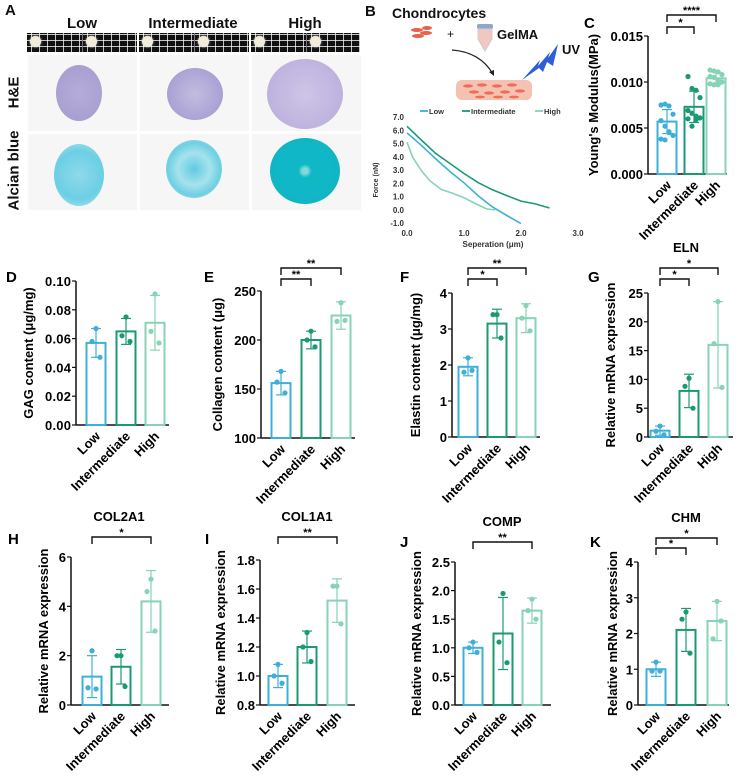  I want to click on force-curve-intermediate, so click(478, 167).